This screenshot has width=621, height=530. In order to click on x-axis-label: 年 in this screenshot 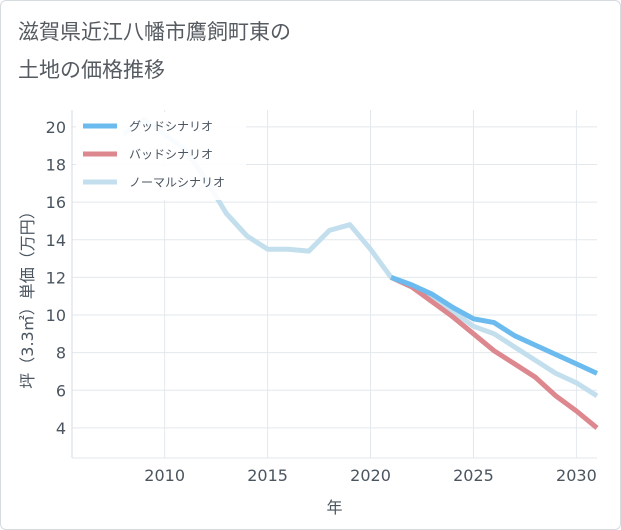, I will do `click(334, 507)`.